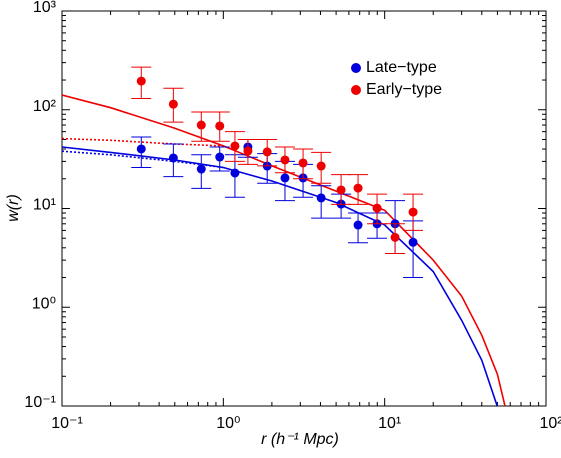  Describe the element at coordinates (550, 423) in the screenshot. I see `x-tick-label: 10²` at that location.